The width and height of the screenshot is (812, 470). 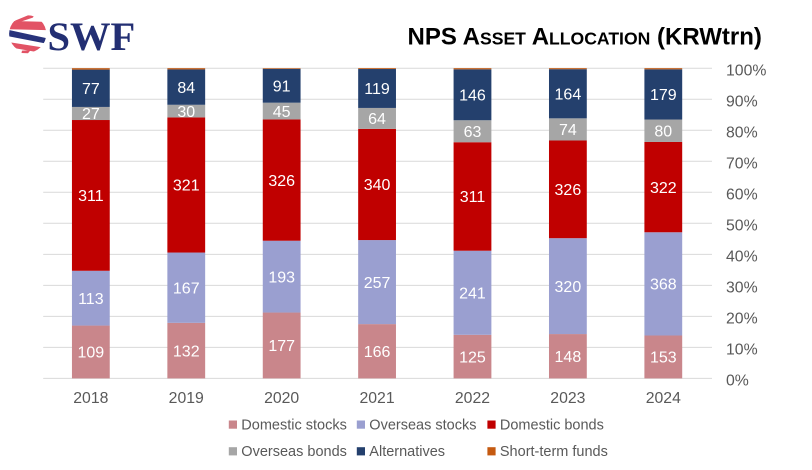 What do you see at coordinates (663, 188) in the screenshot?
I see `svg-text: 322` at bounding box center [663, 188].